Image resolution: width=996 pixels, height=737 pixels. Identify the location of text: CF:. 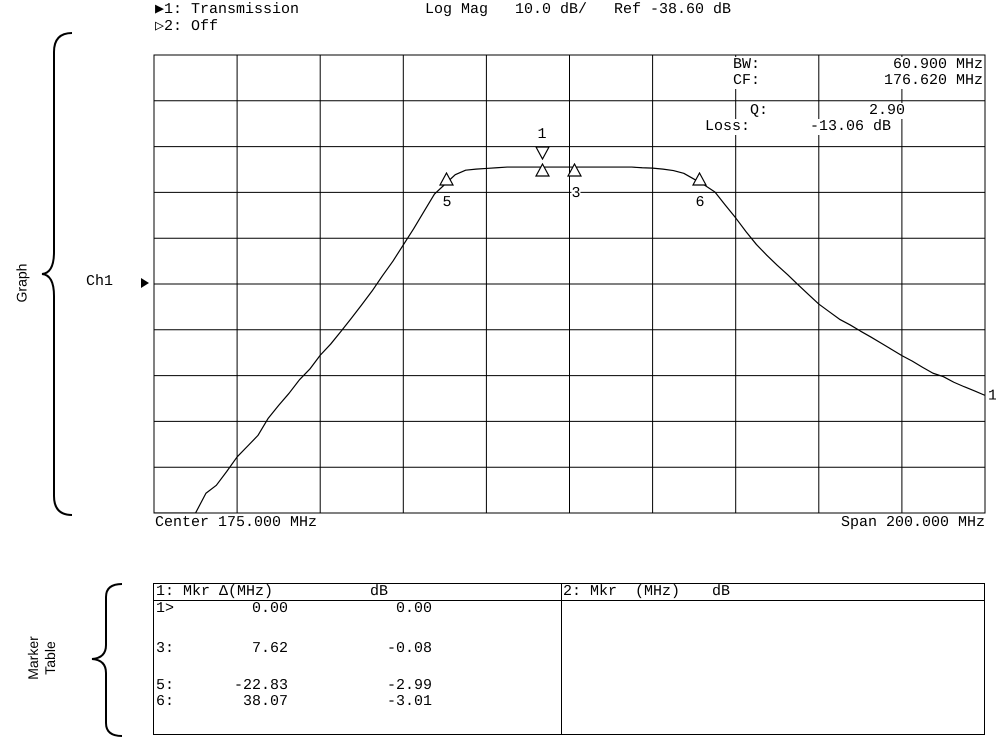
(746, 80).